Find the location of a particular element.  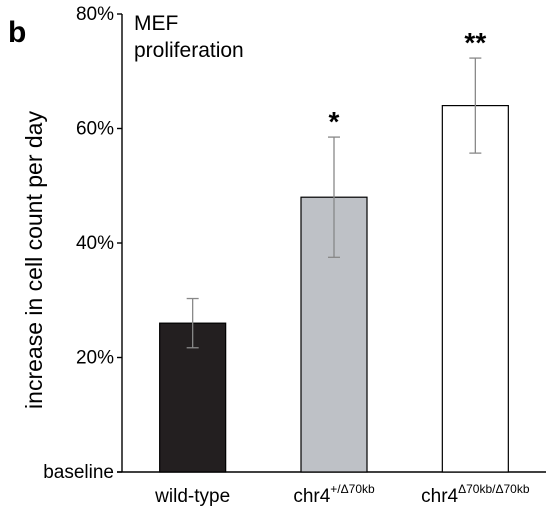

x-category-label: chr4+/Δ70kb is located at coordinates (334, 494).